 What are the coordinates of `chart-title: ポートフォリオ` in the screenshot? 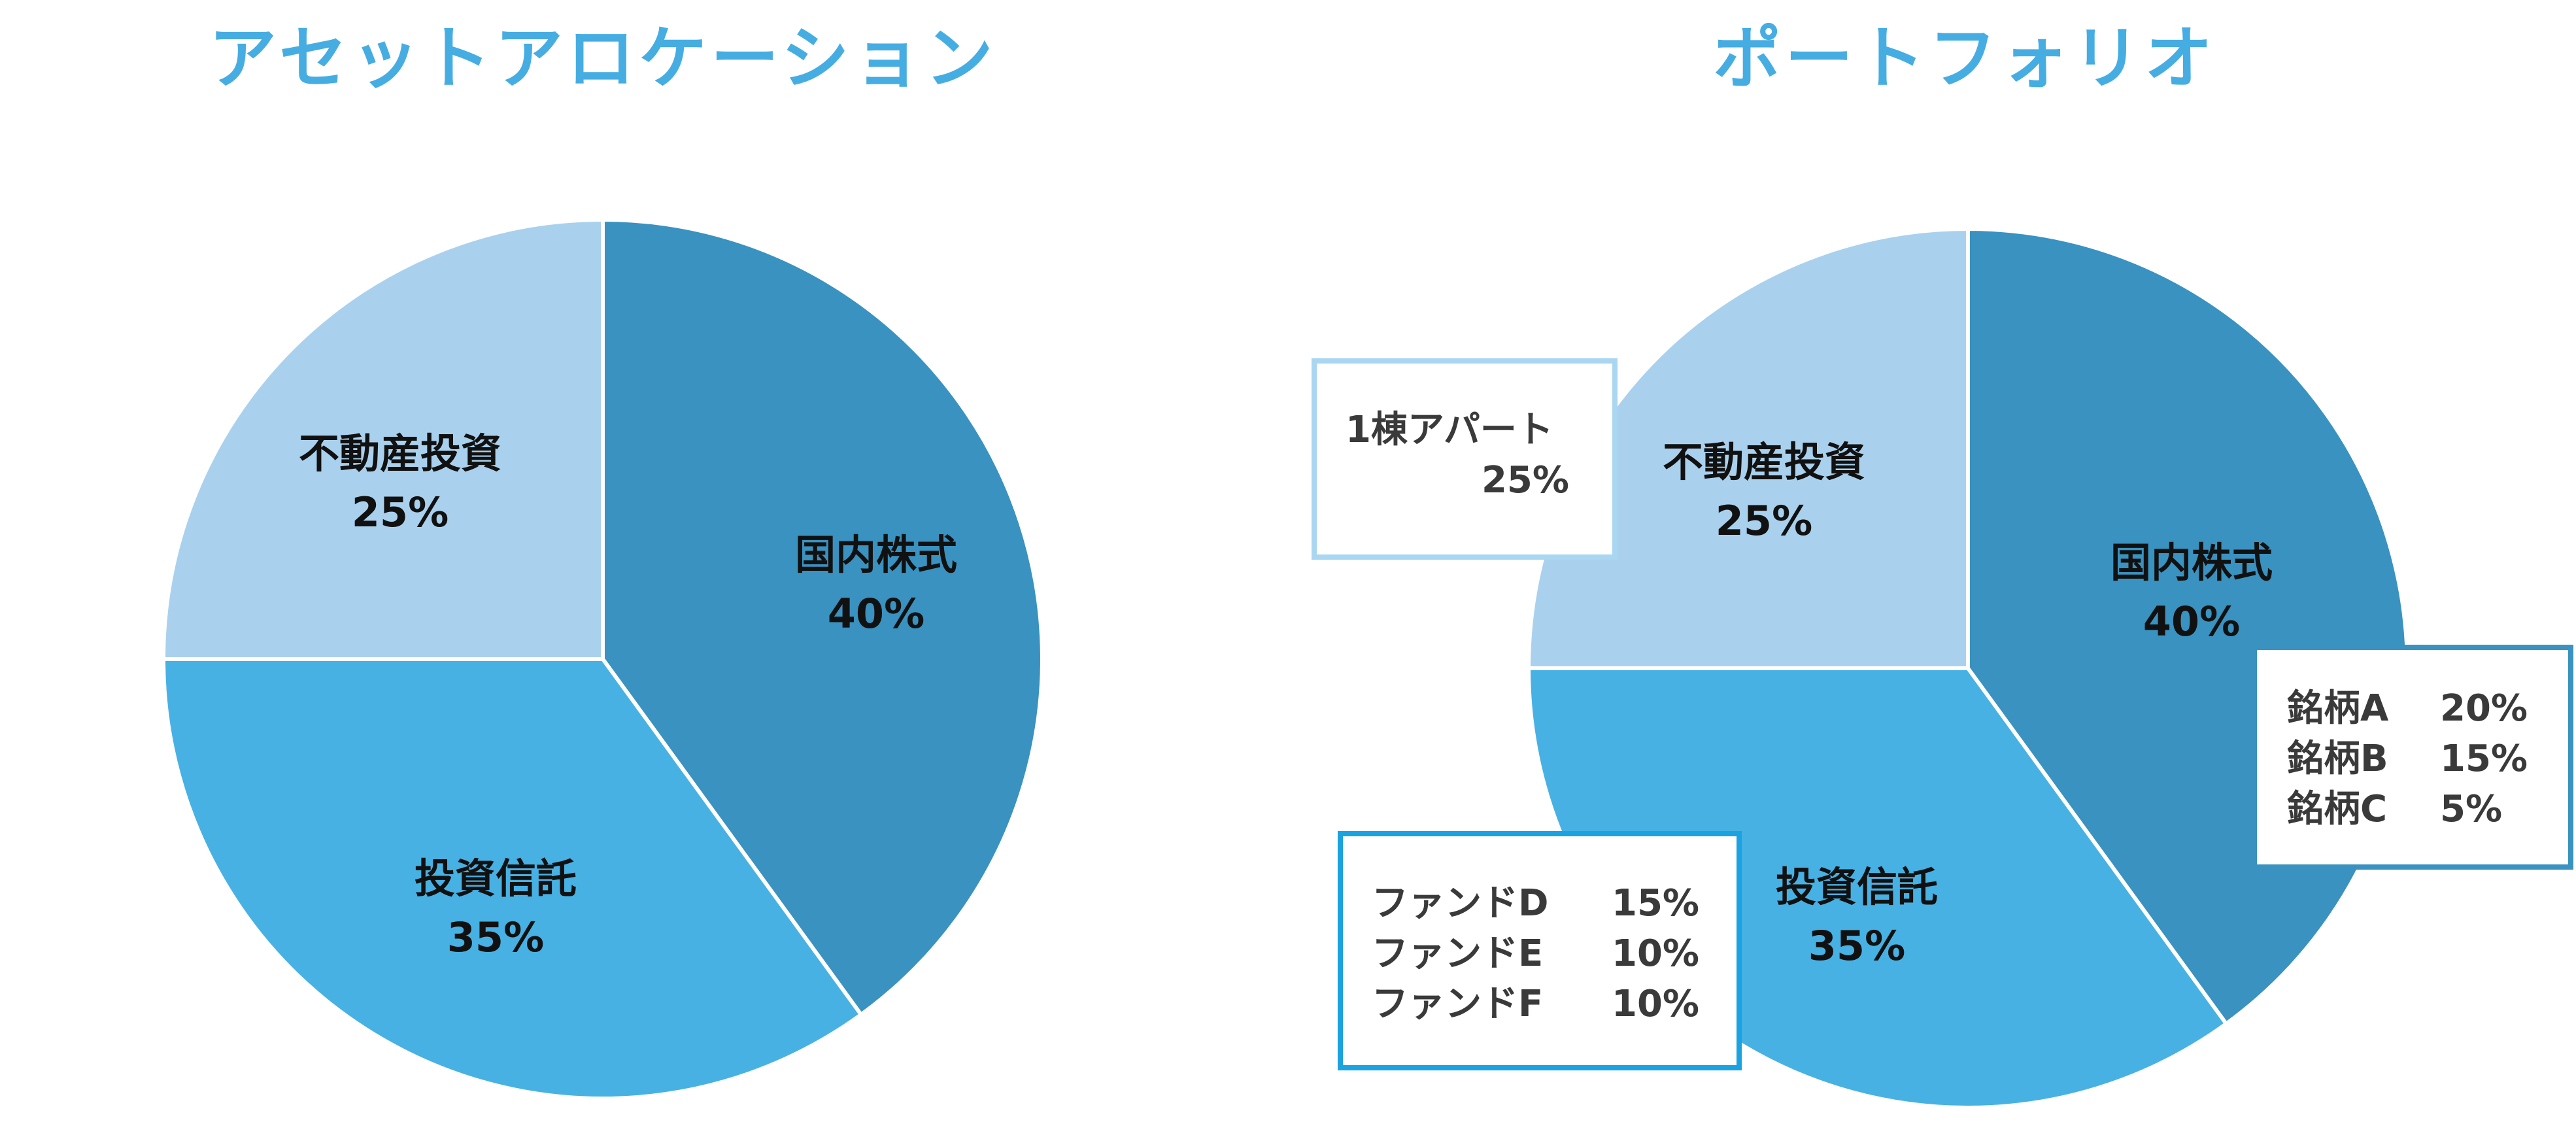 It's located at (1964, 58).